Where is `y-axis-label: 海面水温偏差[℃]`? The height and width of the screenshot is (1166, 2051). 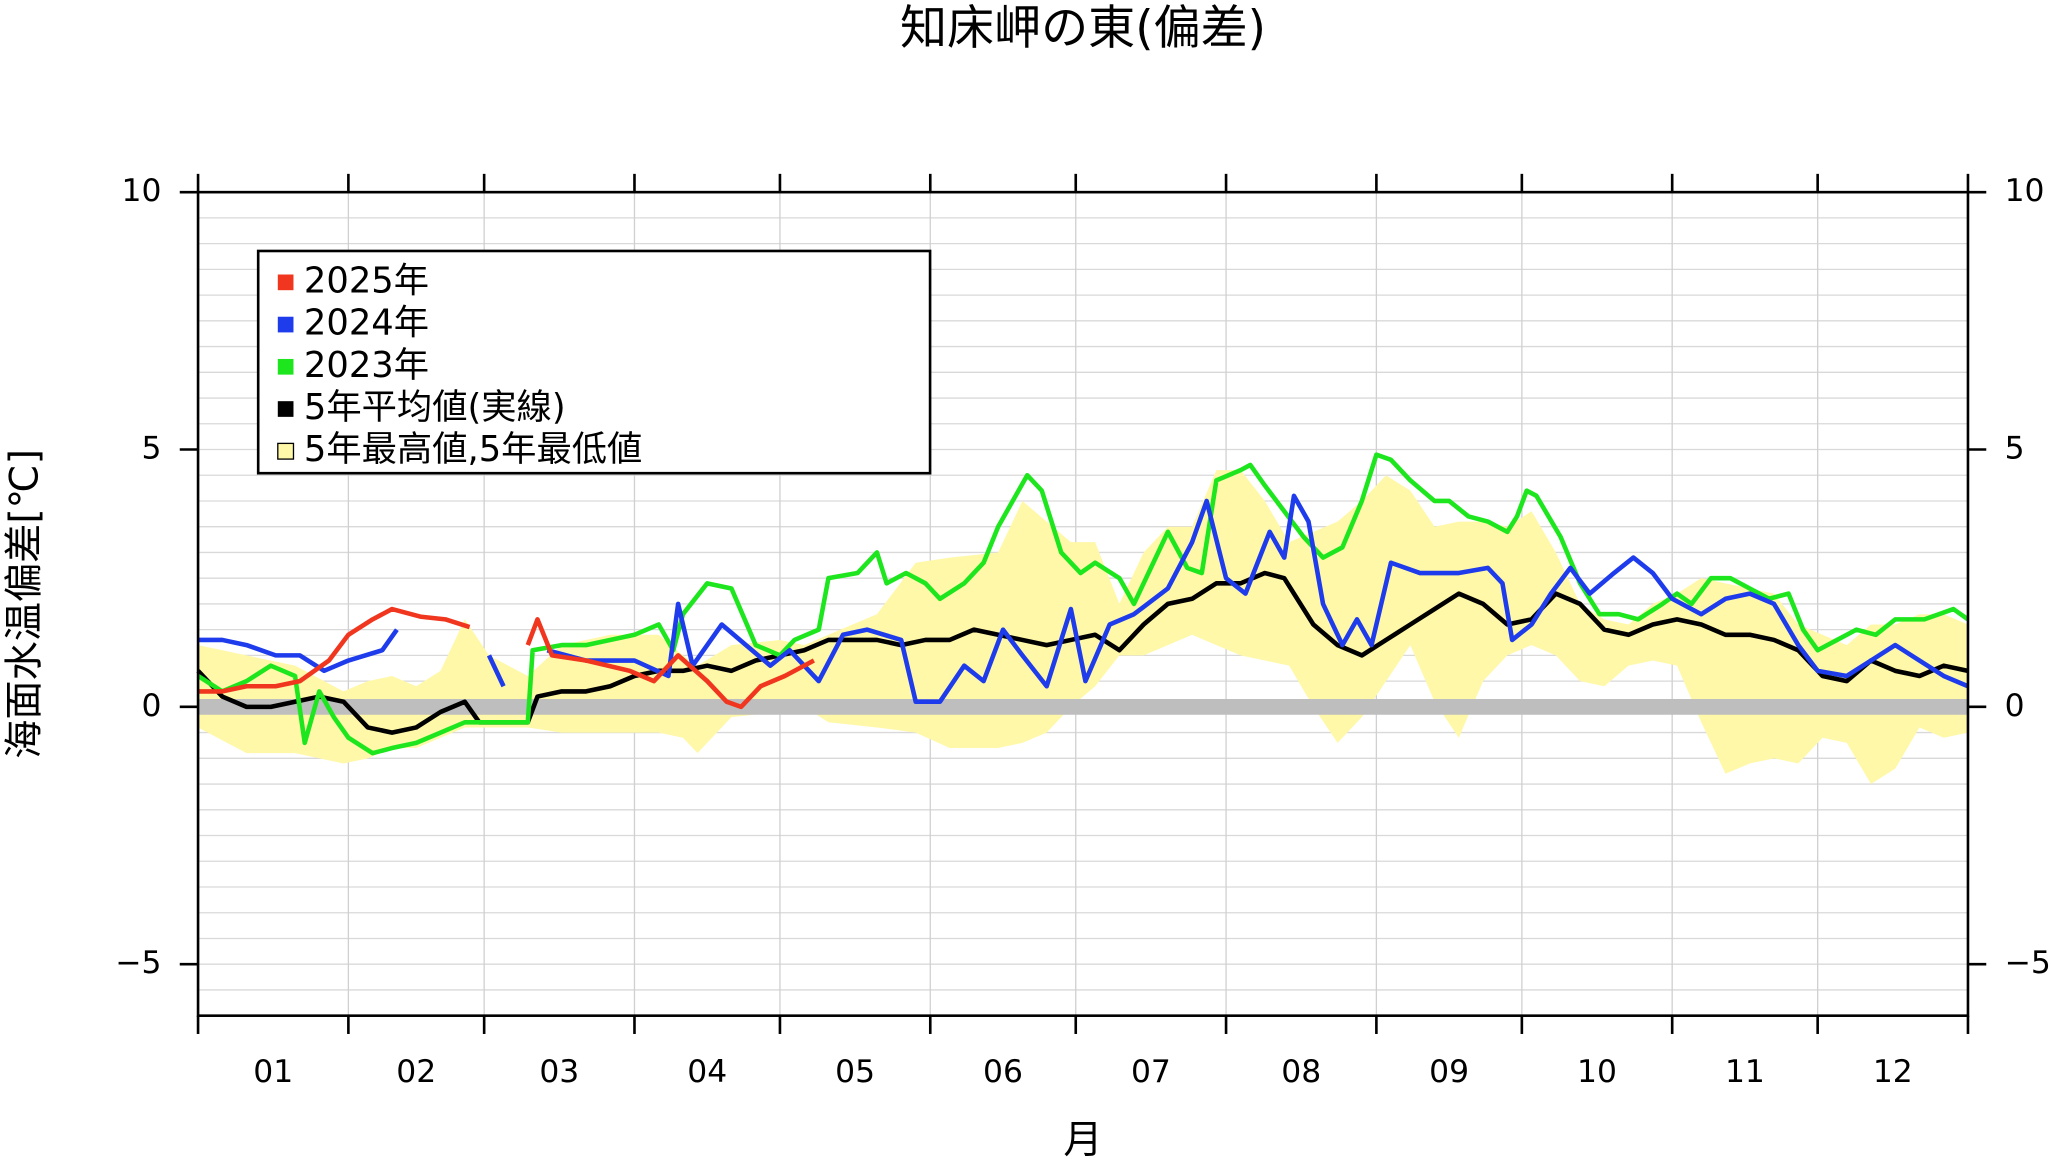 y-axis-label: 海面水温偏差[℃] is located at coordinates (24, 604).